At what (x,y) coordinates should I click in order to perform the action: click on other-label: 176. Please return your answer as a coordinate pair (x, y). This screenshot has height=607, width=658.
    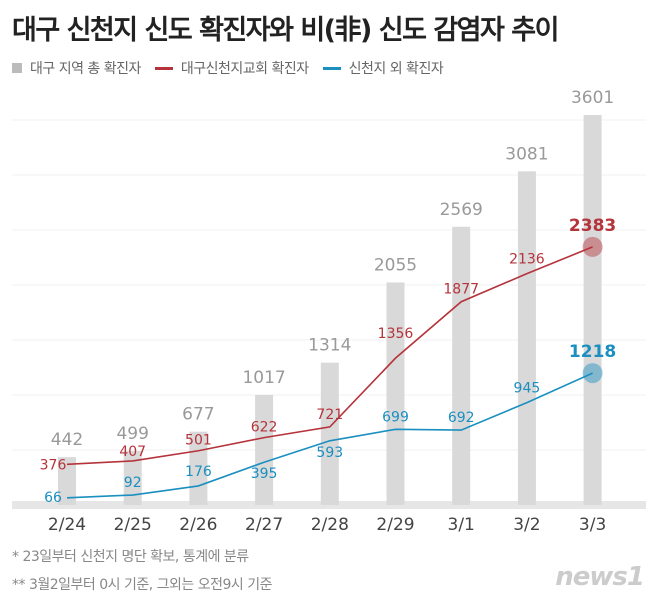
    Looking at the image, I should click on (198, 472).